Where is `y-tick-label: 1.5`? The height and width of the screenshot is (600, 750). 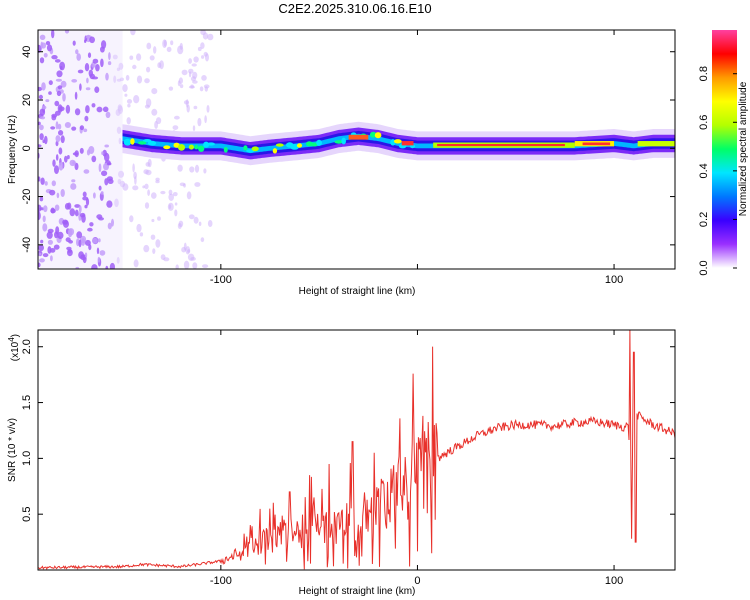
y-tick-label: 1.5 is located at coordinates (27, 402).